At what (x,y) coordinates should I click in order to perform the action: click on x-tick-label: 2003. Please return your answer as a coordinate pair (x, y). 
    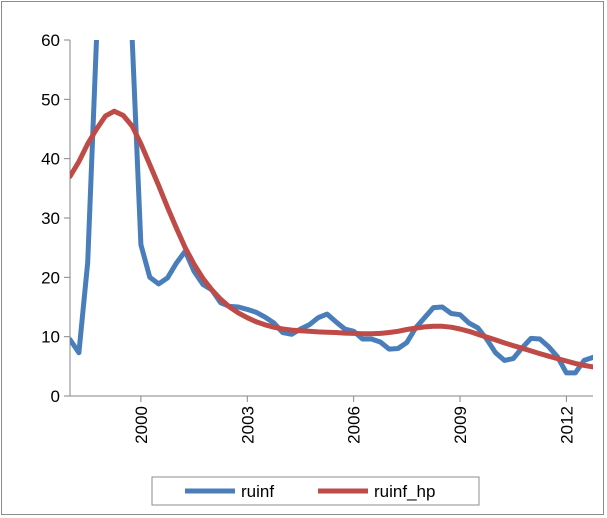
    Looking at the image, I should click on (247, 425).